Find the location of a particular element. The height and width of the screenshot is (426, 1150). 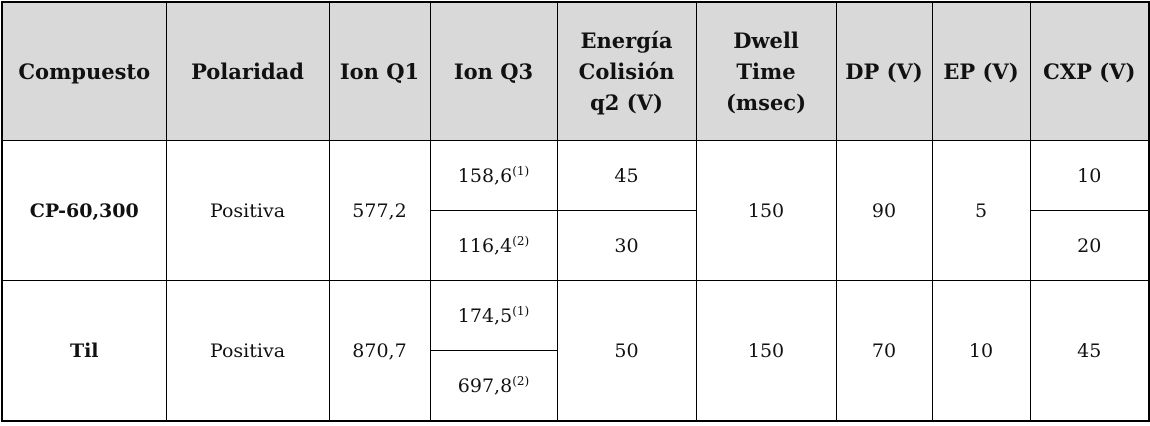

header-text: EP (V) is located at coordinates (981, 71).